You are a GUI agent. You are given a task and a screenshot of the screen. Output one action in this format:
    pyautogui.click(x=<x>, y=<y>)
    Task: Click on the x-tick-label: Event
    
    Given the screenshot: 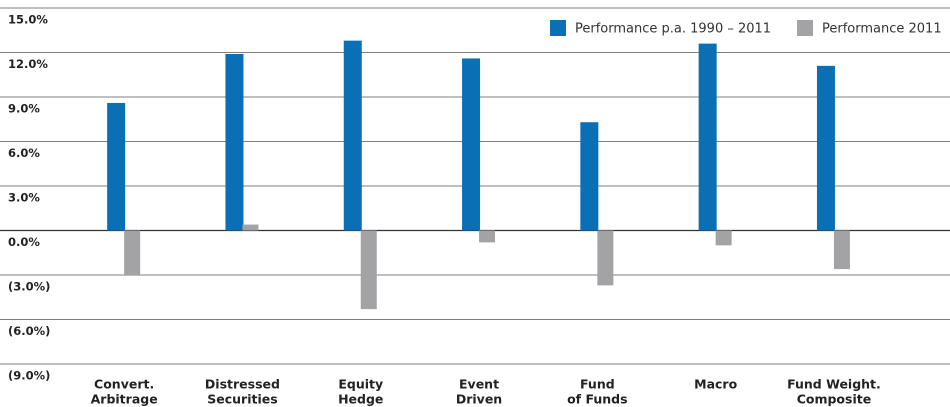 What is the action you would take?
    pyautogui.click(x=479, y=384)
    